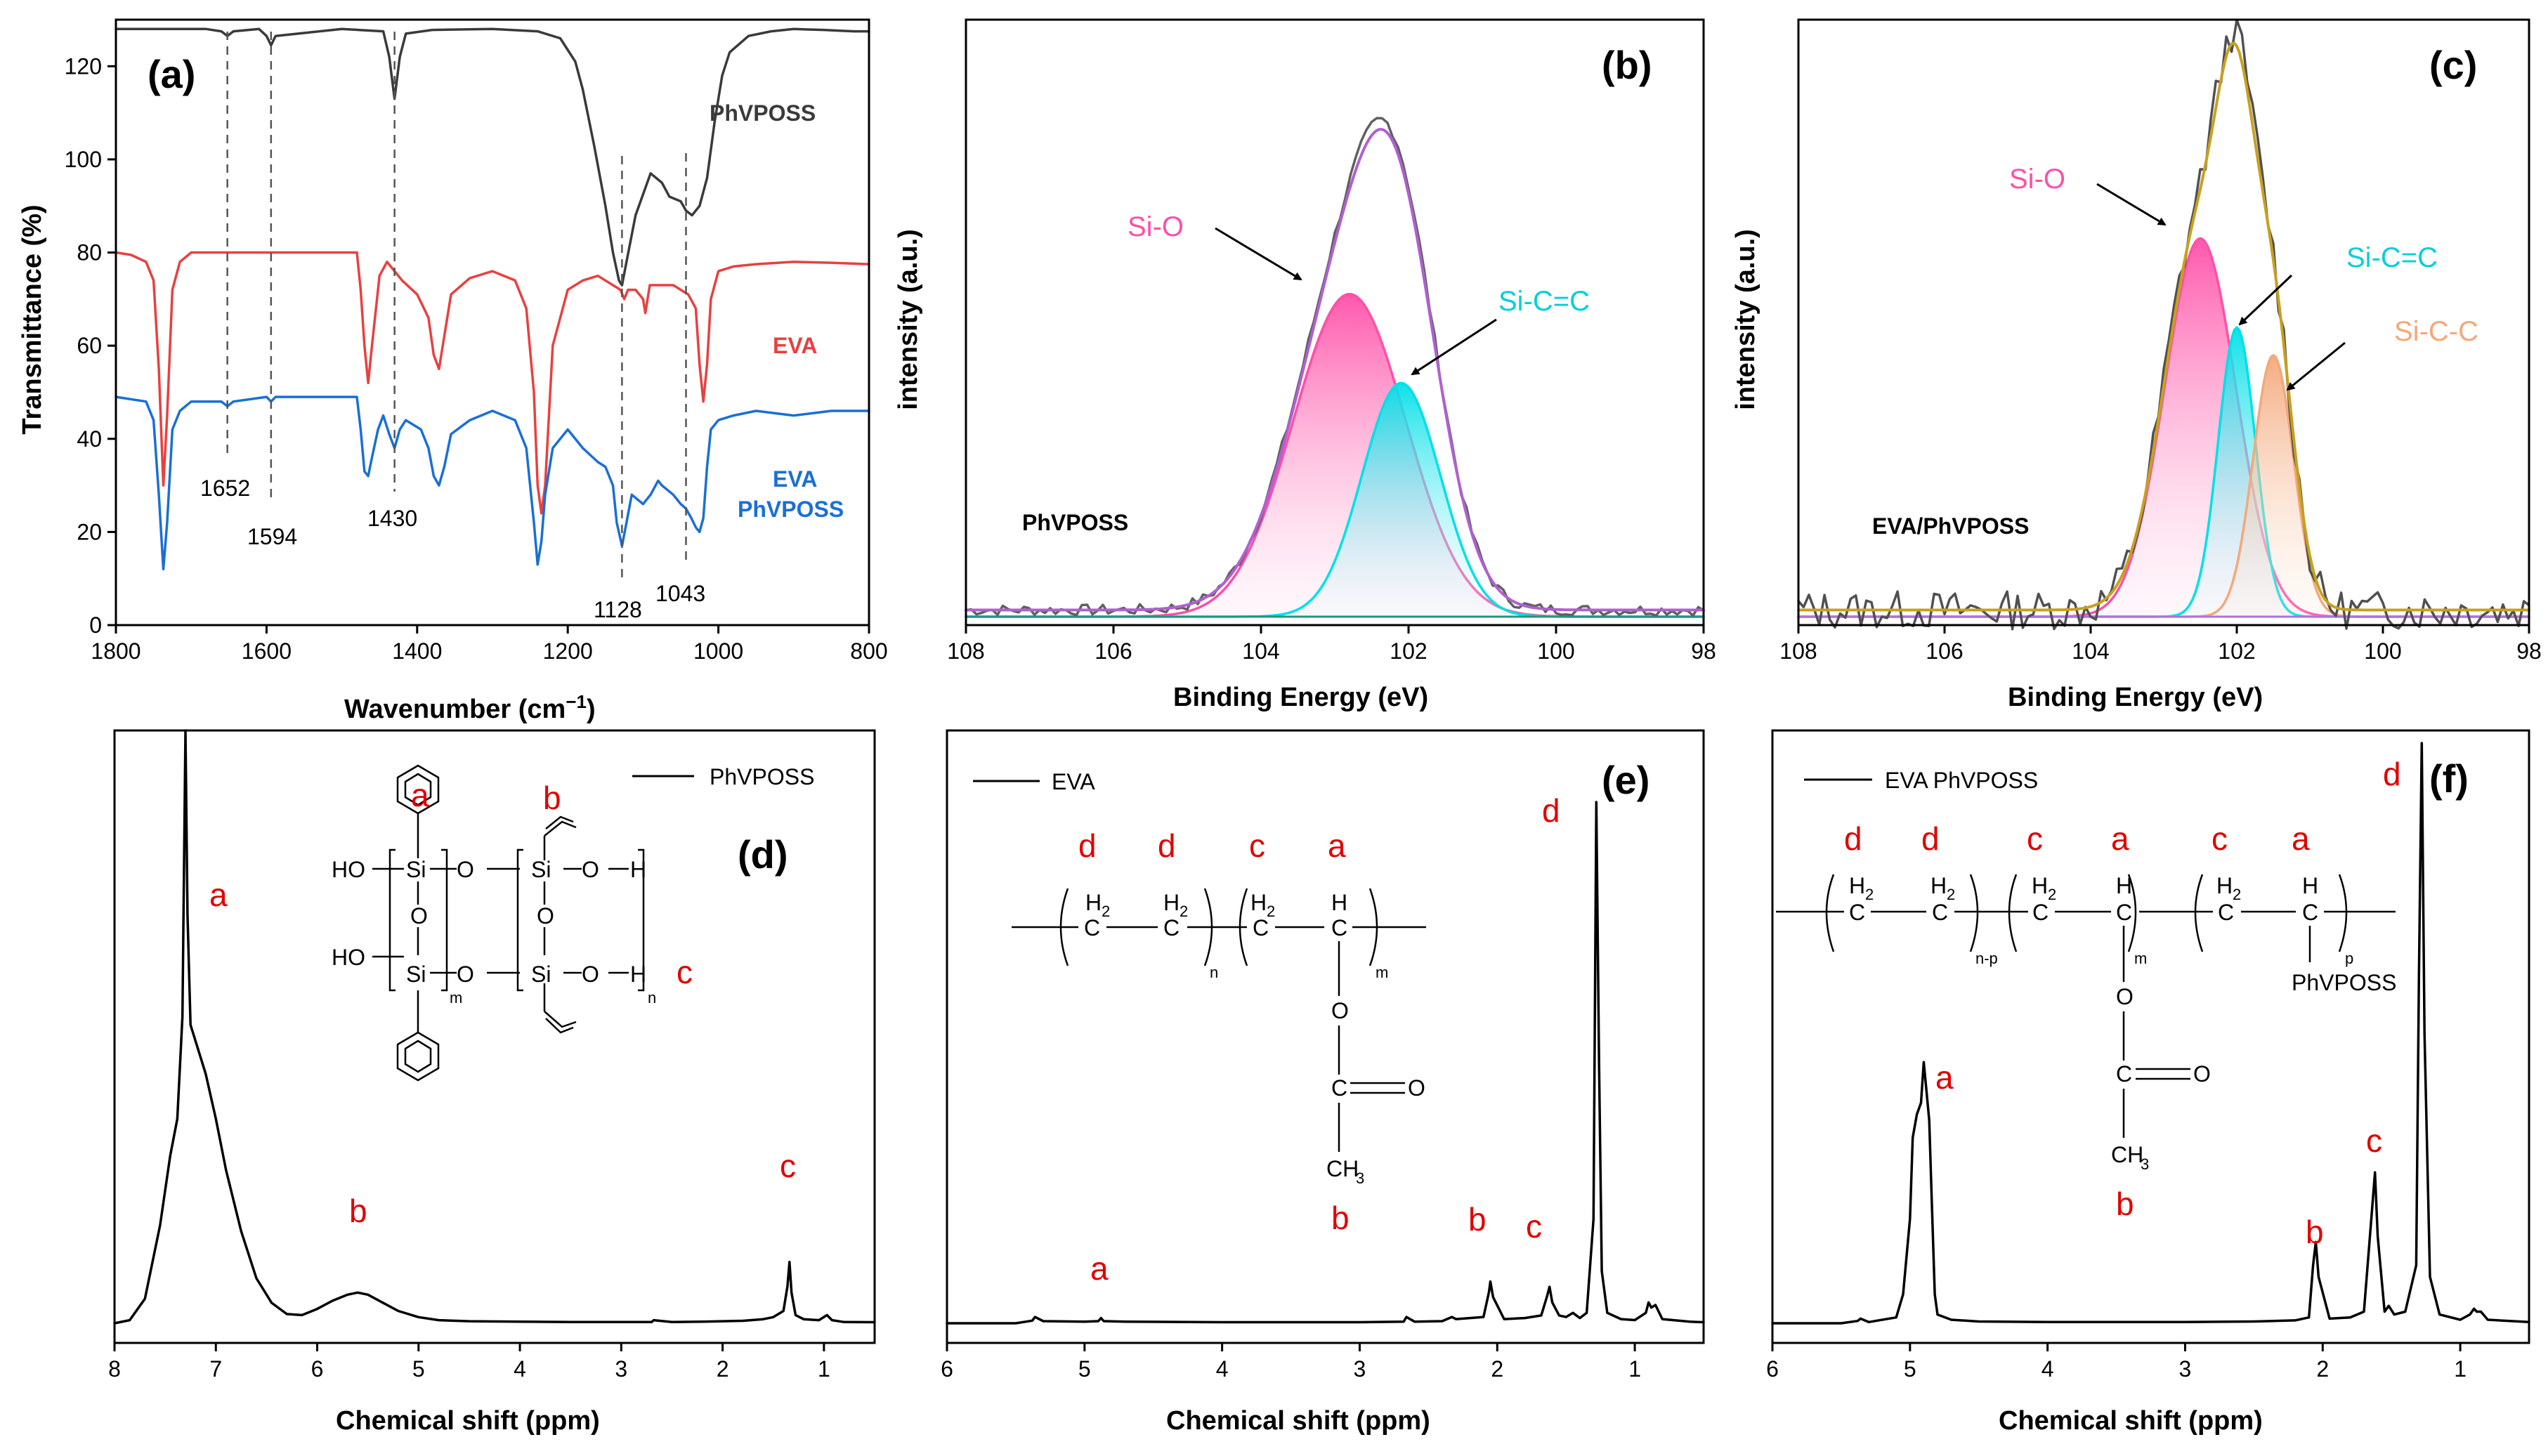 This screenshot has height=1456, width=2548. I want to click on svg-text: CH, so click(2127, 1154).